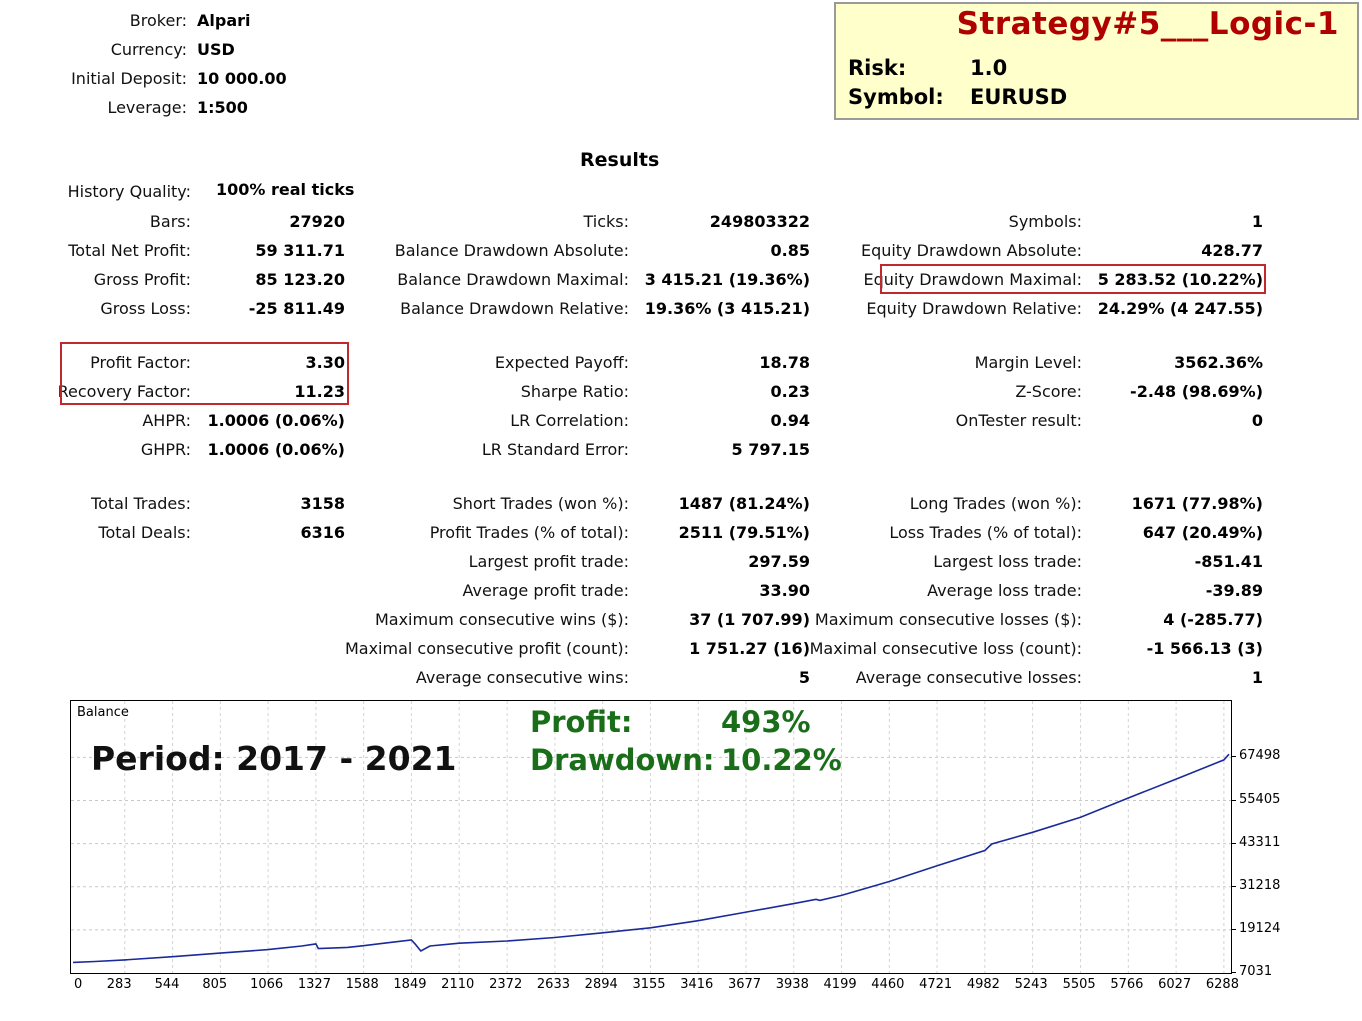 This screenshot has width=1362, height=1021. What do you see at coordinates (784, 590) in the screenshot?
I see `average-profit-trade-value: 33.90` at bounding box center [784, 590].